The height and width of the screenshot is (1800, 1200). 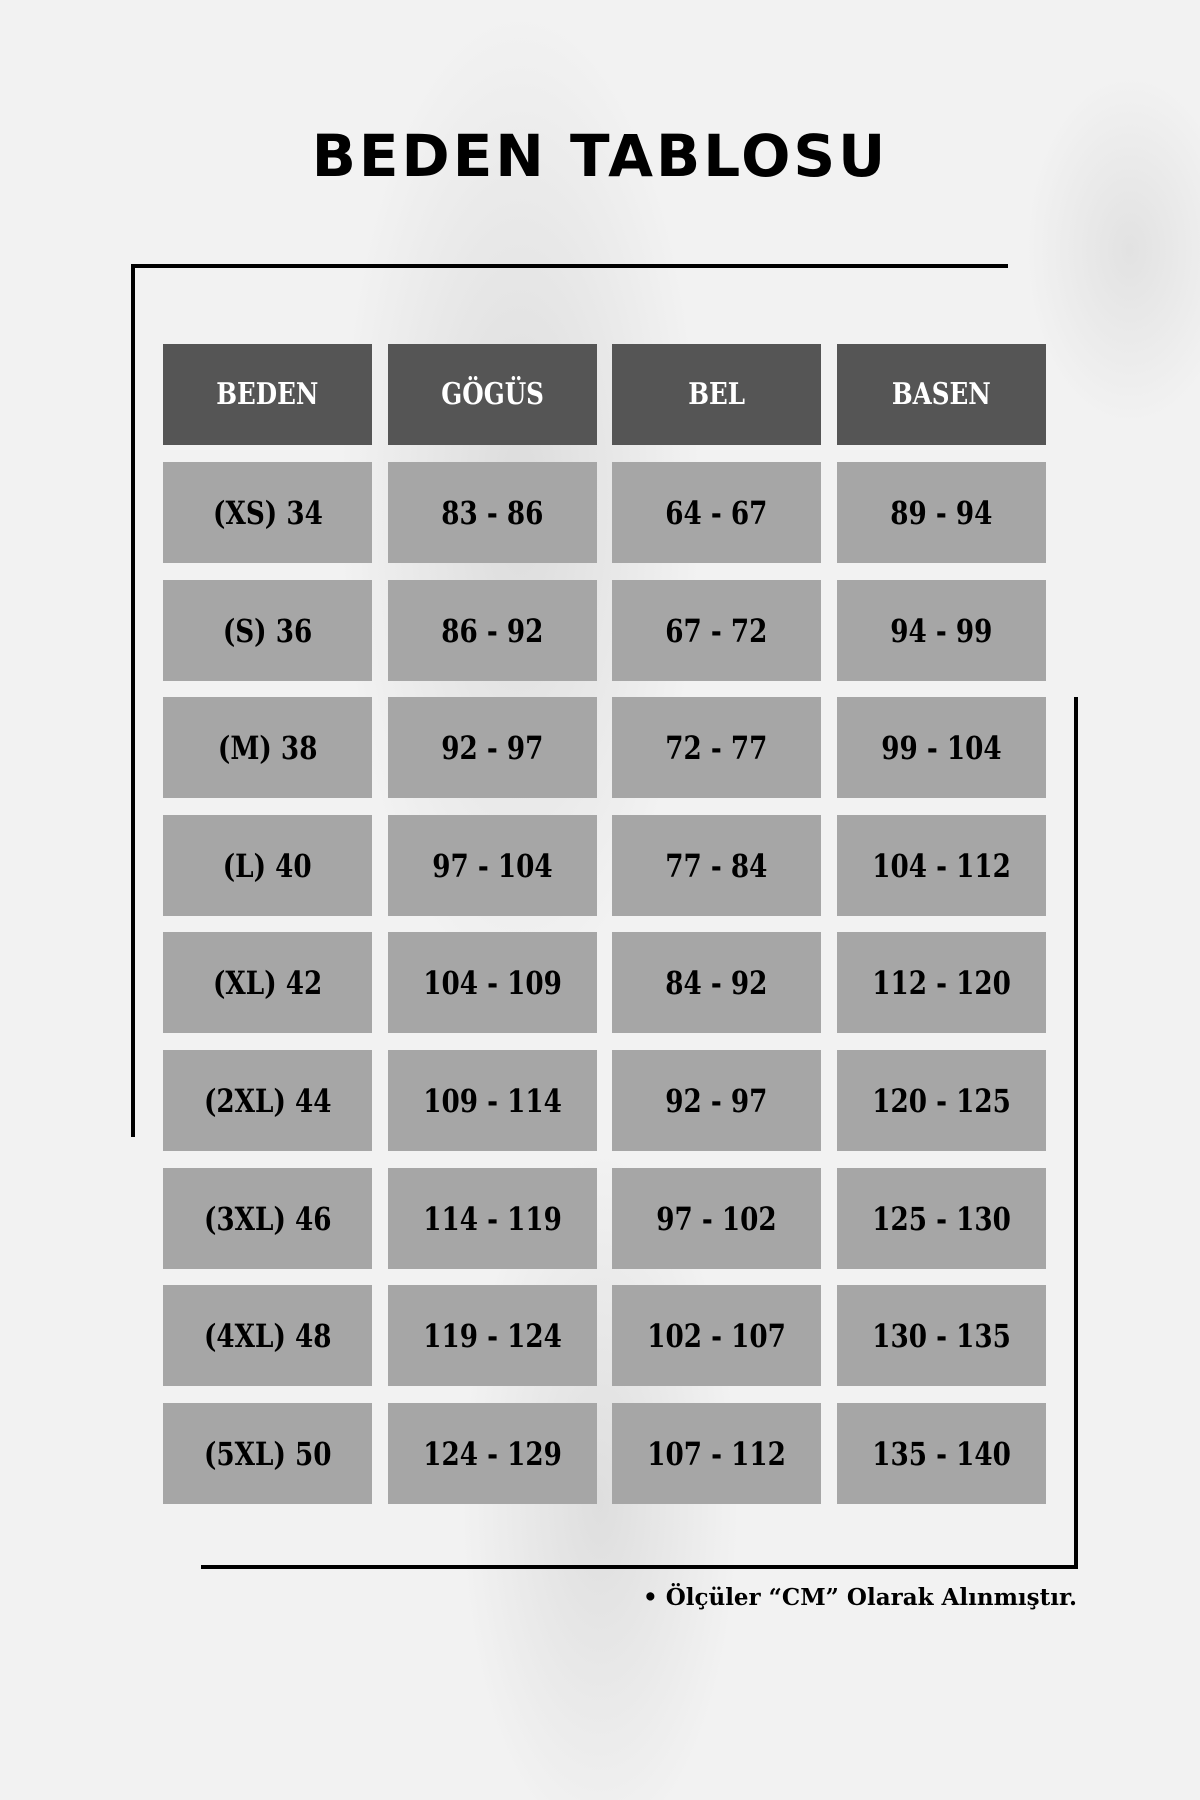 I want to click on cell-text: 104 - 109, so click(x=492, y=982).